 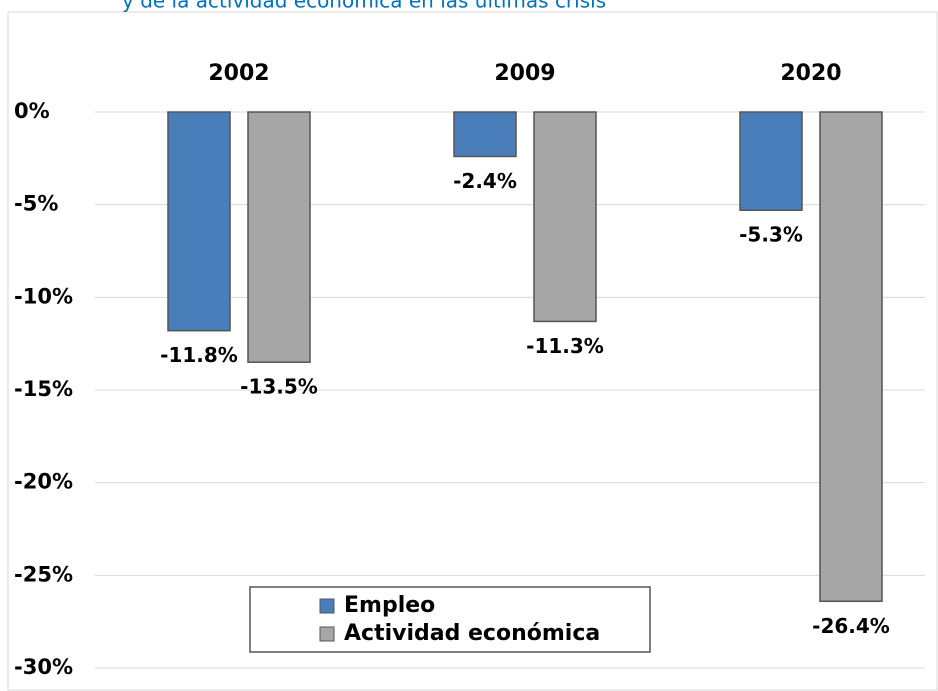 What do you see at coordinates (238, 73) in the screenshot?
I see `x-tick-label: 2002` at bounding box center [238, 73].